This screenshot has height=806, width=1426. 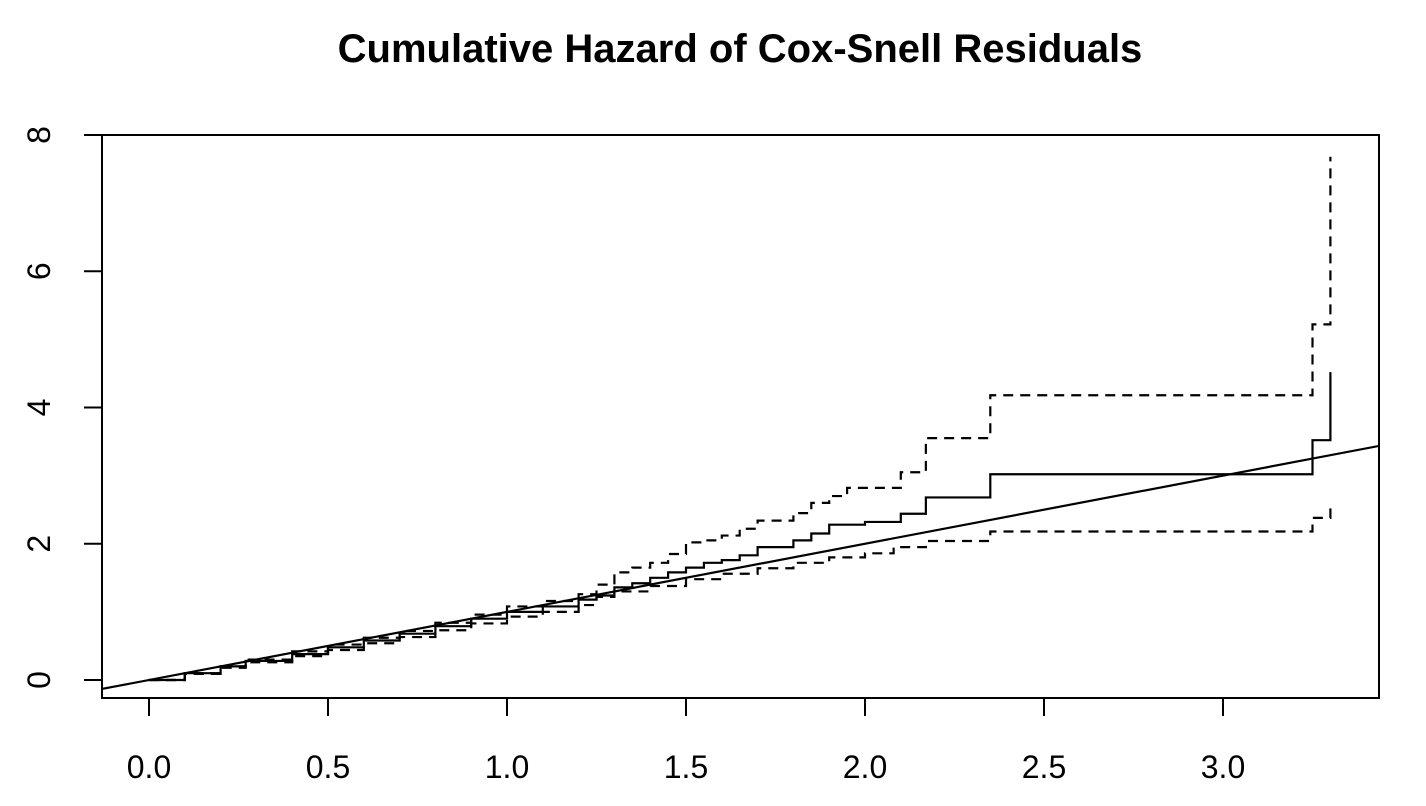 I want to click on y-tick-label: 4, so click(x=39, y=408).